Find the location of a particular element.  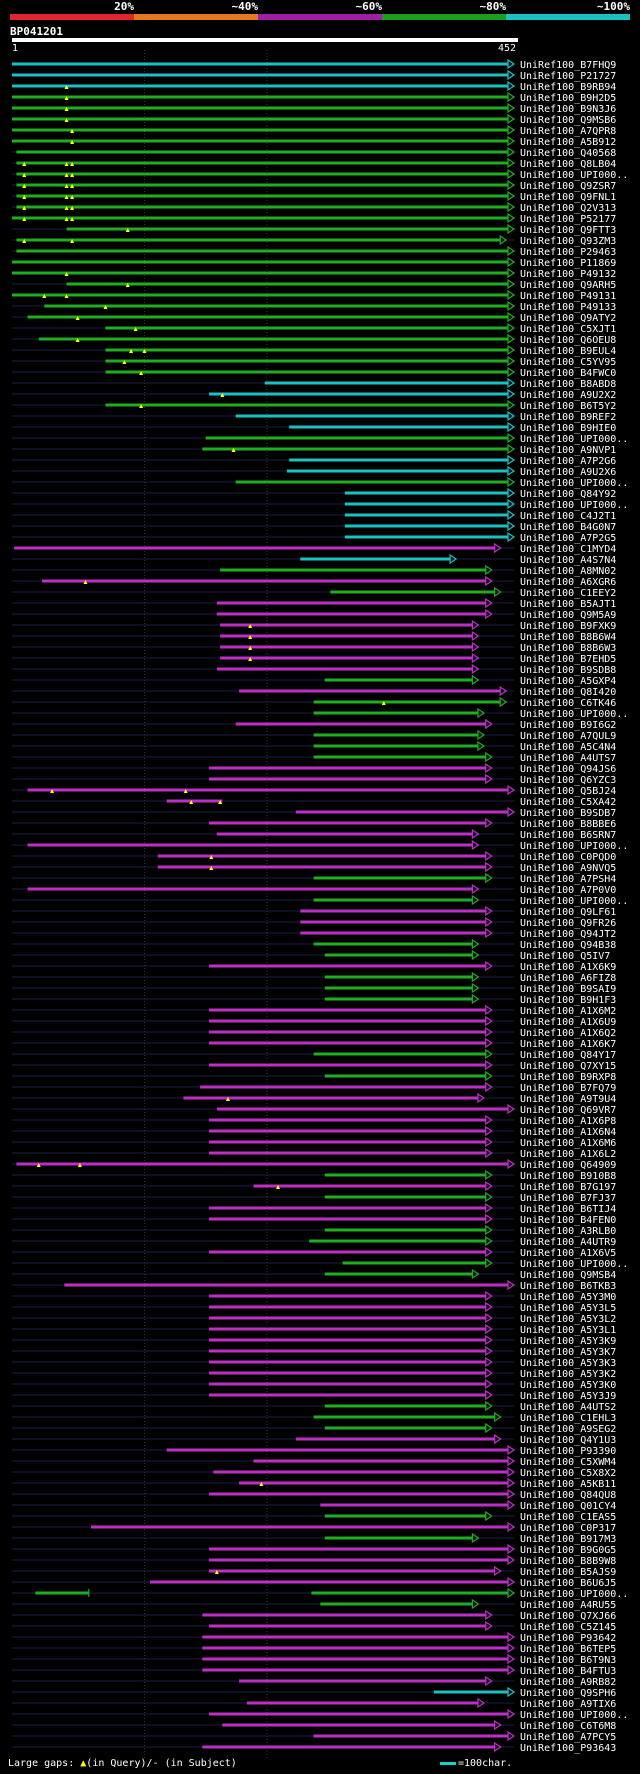

hit-label-35: UniRef100_UPI000.. is located at coordinates (574, 439).